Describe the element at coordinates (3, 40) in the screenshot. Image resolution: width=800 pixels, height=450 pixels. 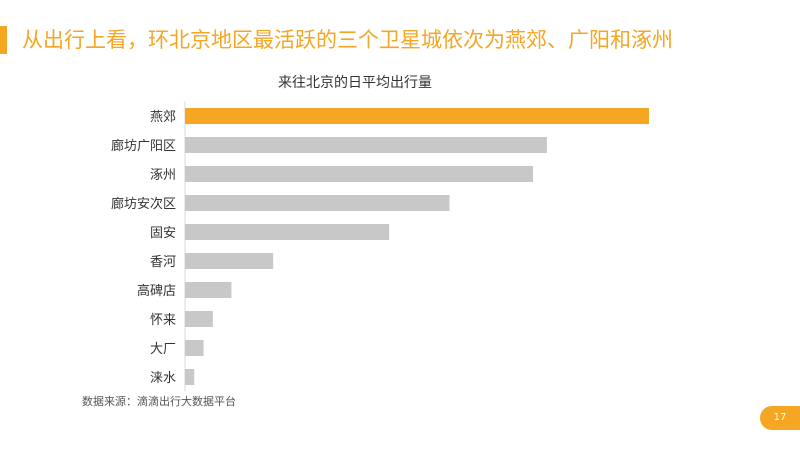
I see `title-accent-bar` at that location.